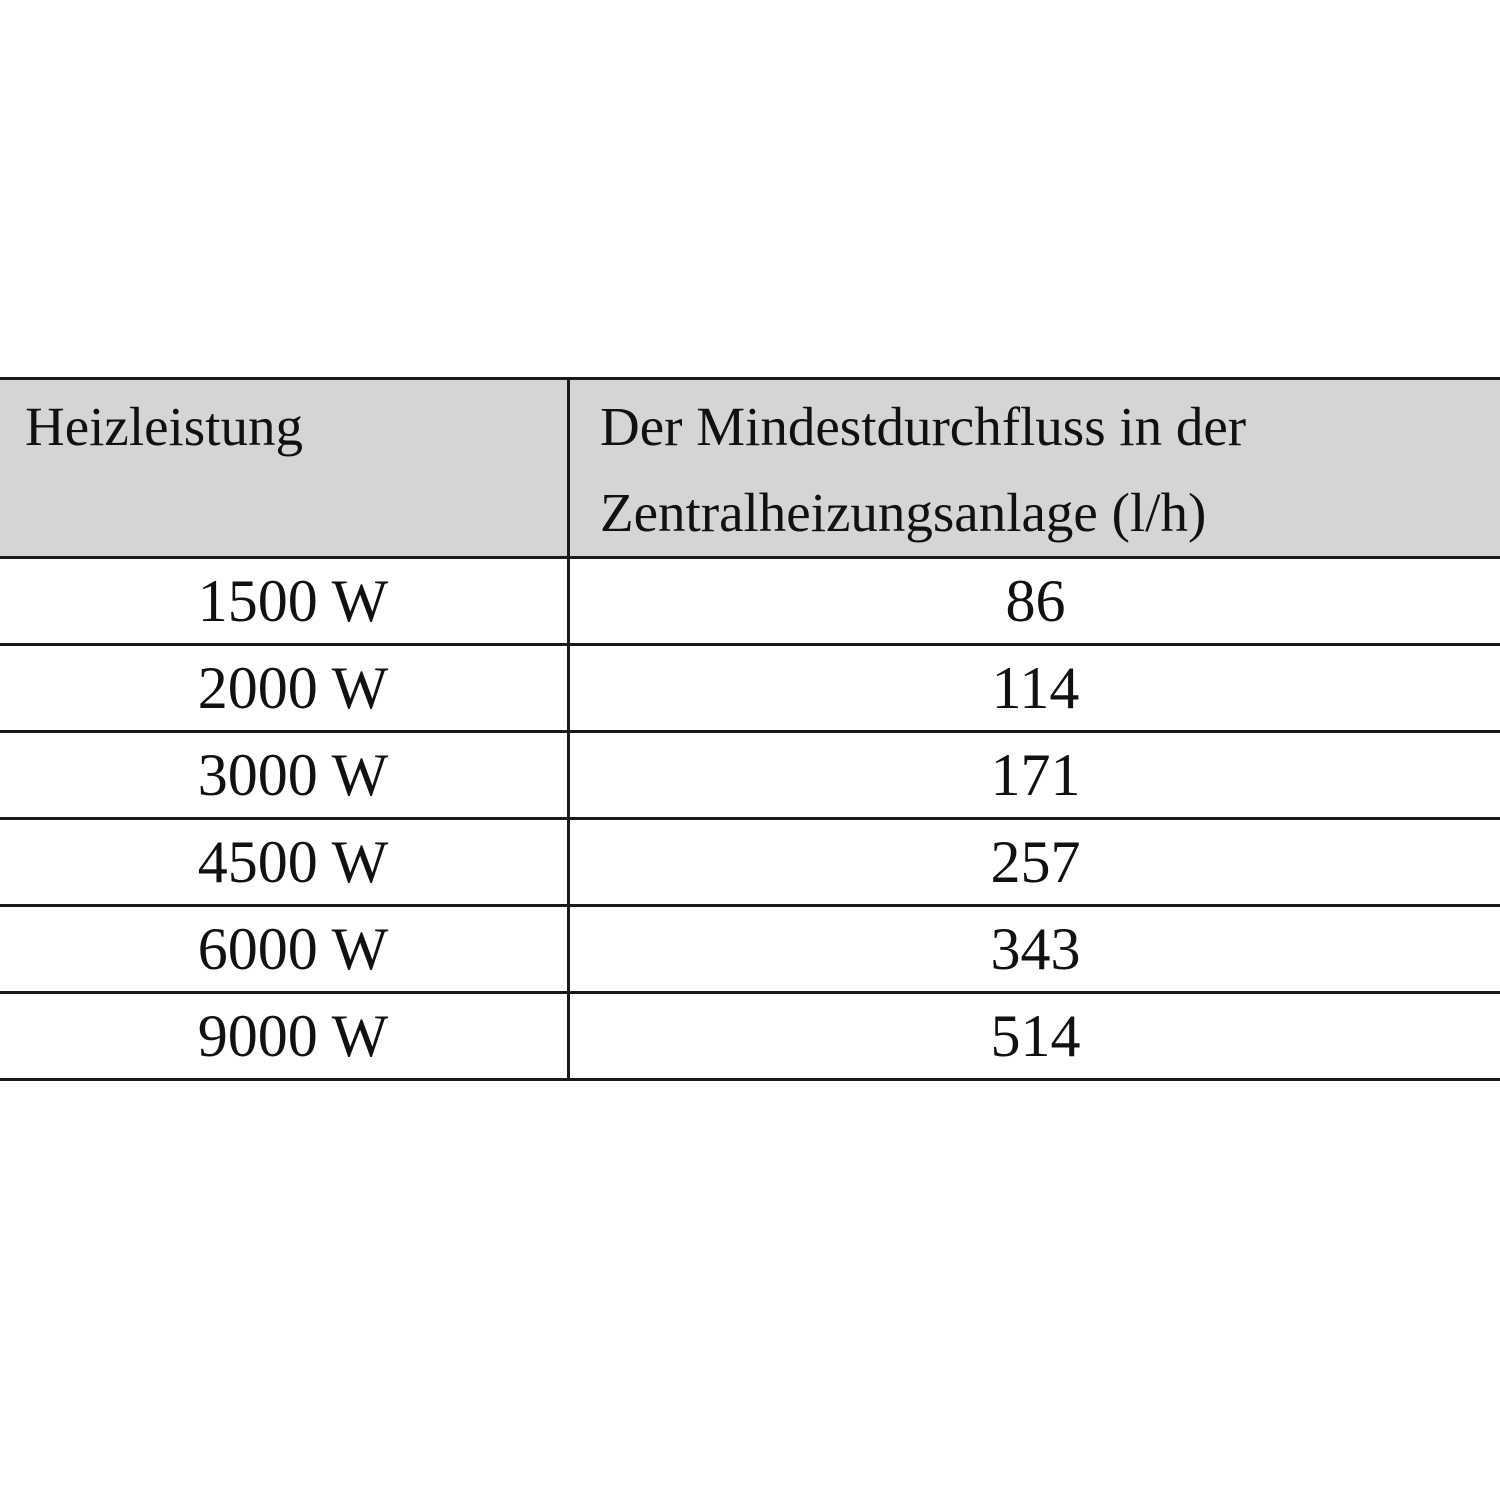  Describe the element at coordinates (285, 688) in the screenshot. I see `power-cell: 2000 W` at that location.